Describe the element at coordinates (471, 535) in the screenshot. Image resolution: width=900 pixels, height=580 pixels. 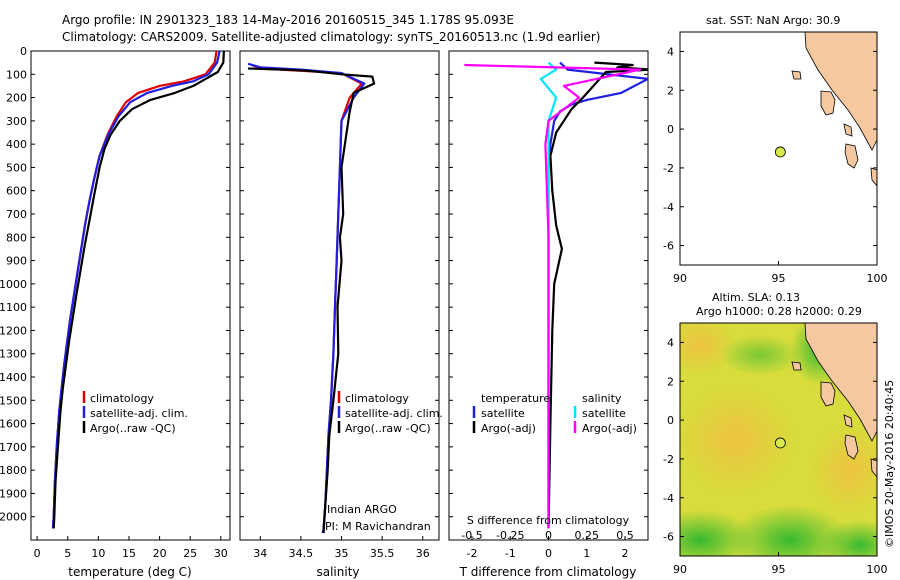
I see `s-difference-tick-label: -0.5` at that location.